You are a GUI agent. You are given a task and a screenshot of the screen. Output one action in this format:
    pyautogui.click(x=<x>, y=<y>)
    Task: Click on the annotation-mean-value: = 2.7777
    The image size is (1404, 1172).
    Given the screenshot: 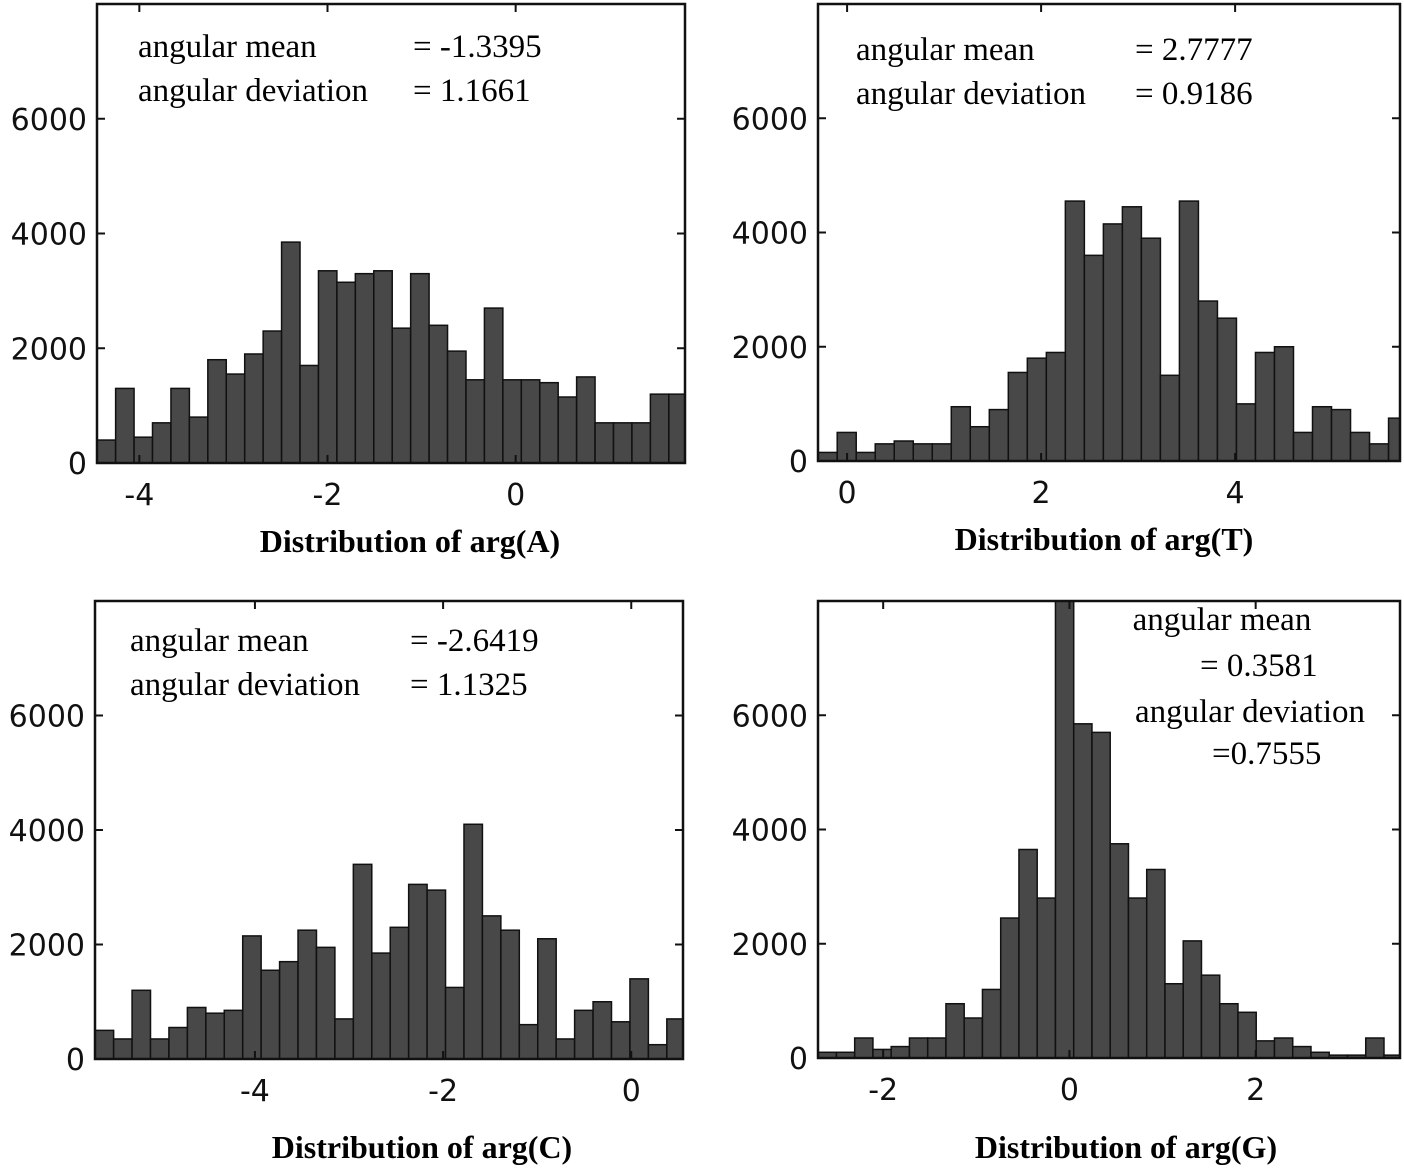 What is the action you would take?
    pyautogui.click(x=1194, y=50)
    